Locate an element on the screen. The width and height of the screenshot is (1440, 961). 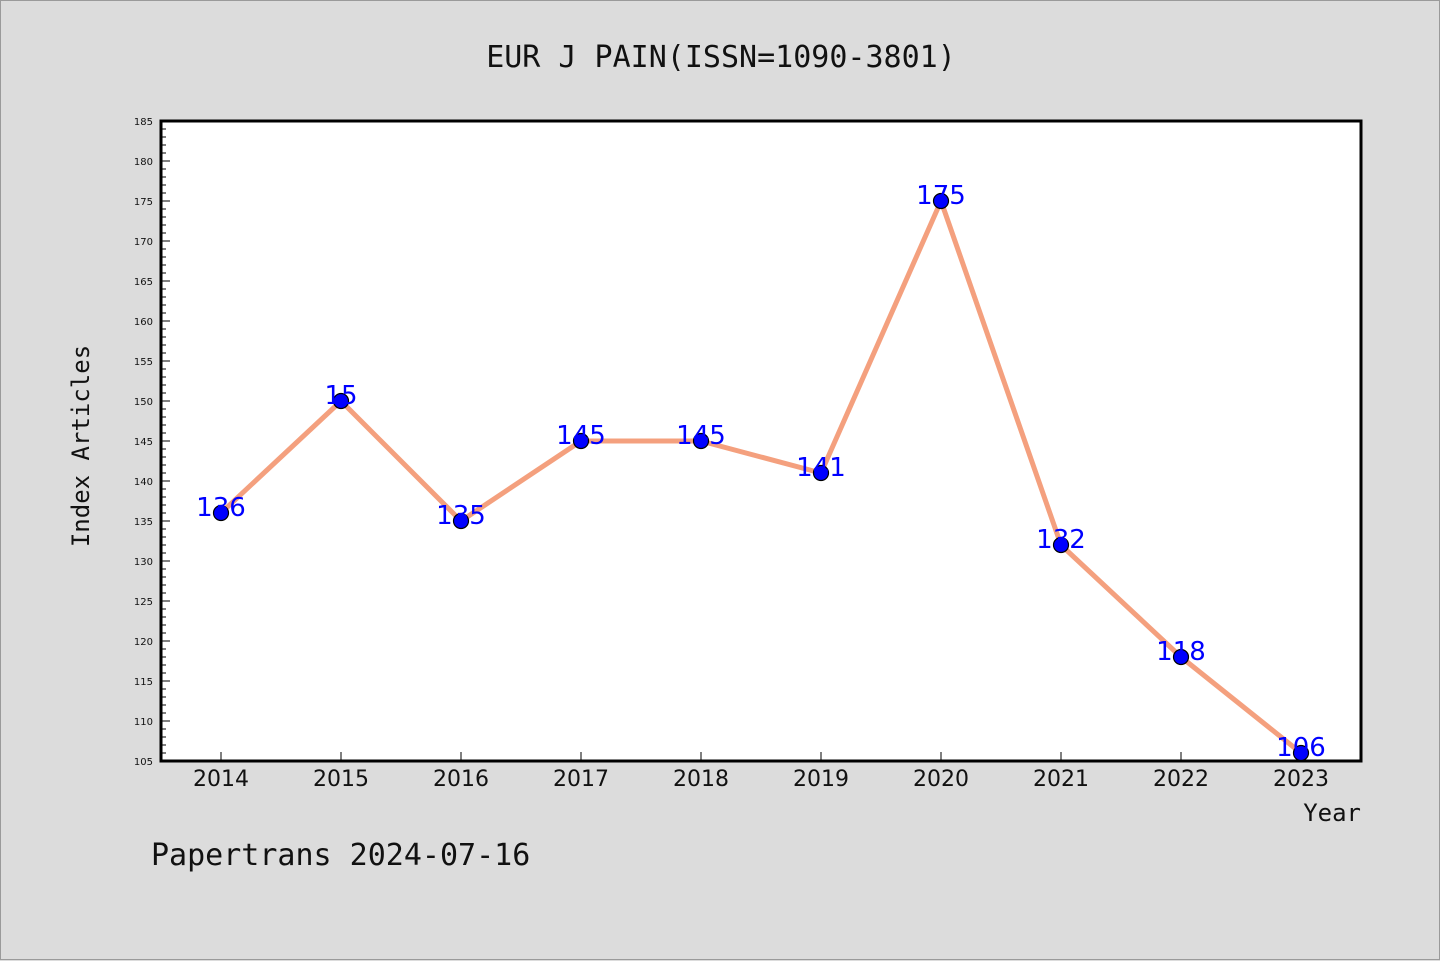
y-tick-label: 150 is located at coordinates (143, 402).